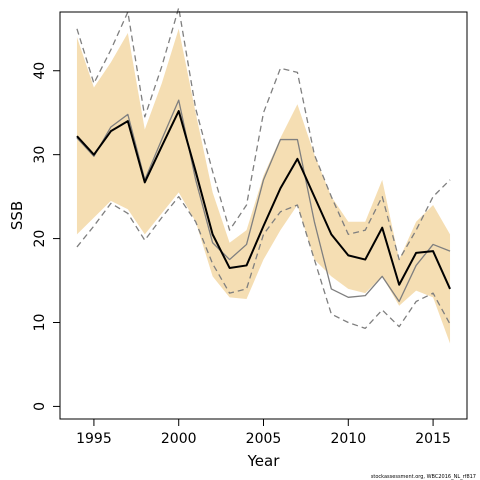 The width and height of the screenshot is (480, 480). I want to click on x-tick-label: 2015, so click(433, 439).